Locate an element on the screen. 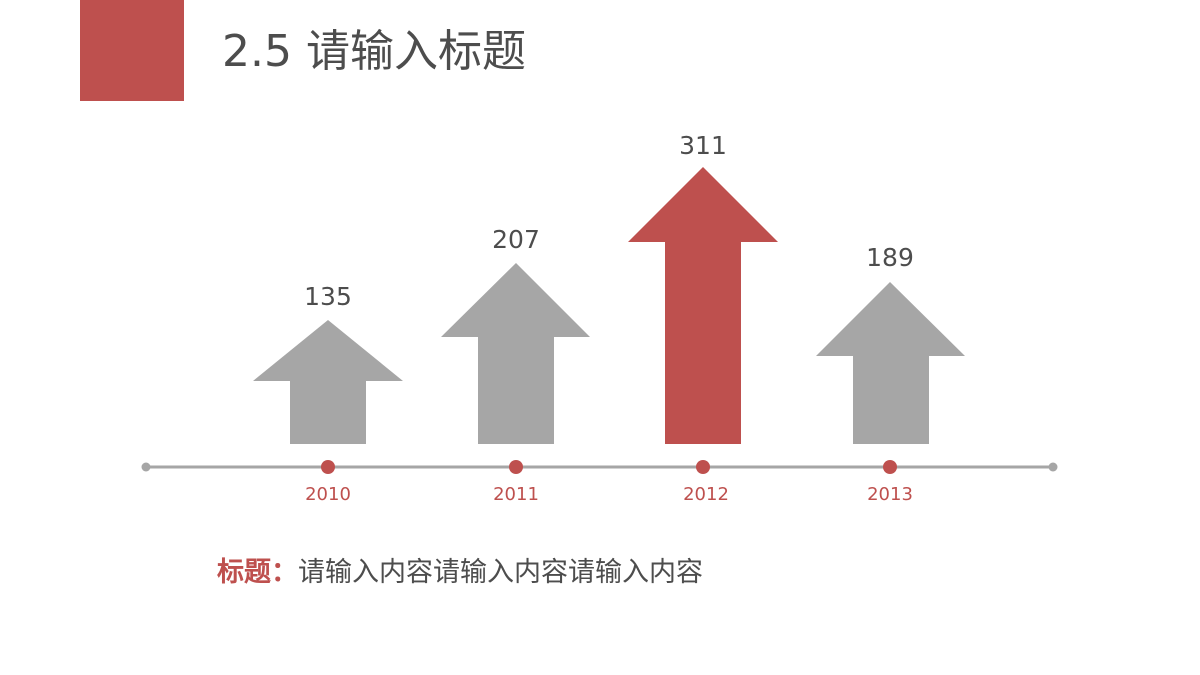 The height and width of the screenshot is (675, 1200). year-label-2012: 2012 is located at coordinates (706, 494).